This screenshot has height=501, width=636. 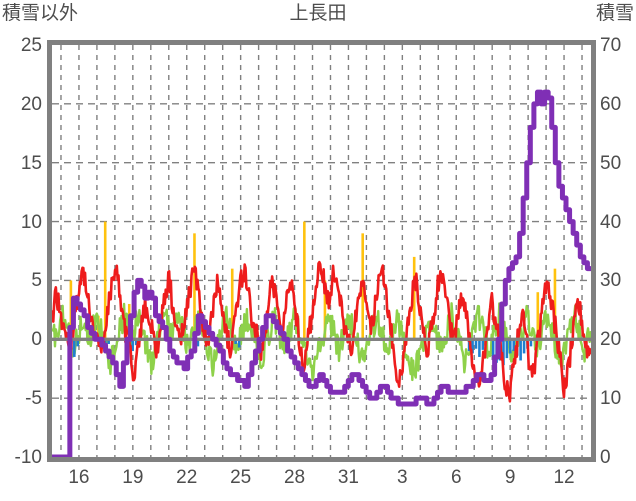 I want to click on y-axis-left-tick: 5, so click(x=36, y=281).